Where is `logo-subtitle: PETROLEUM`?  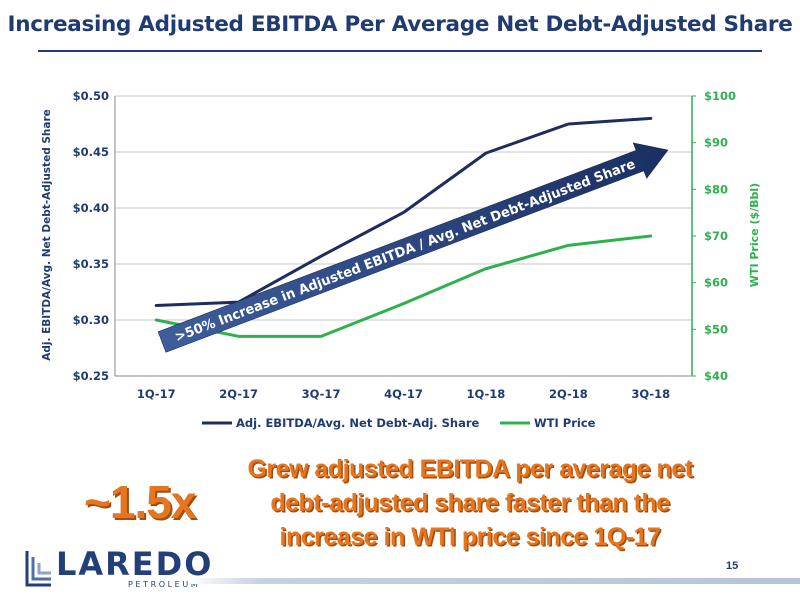 logo-subtitle: PETROLEUM is located at coordinates (164, 584).